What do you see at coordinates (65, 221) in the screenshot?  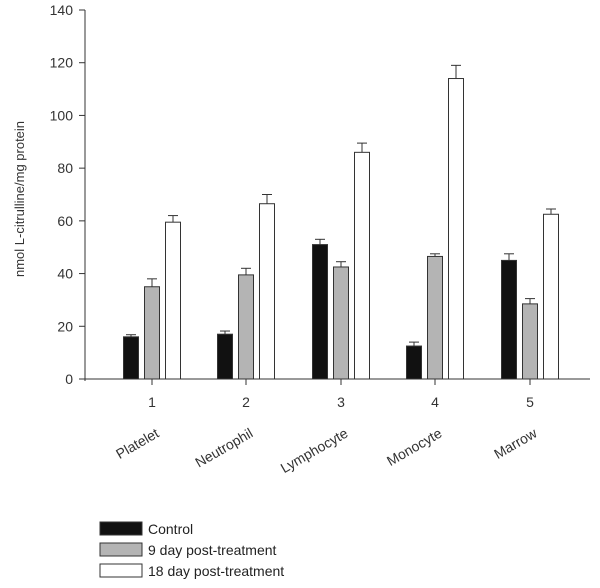 I see `y-tick-label: 60` at bounding box center [65, 221].